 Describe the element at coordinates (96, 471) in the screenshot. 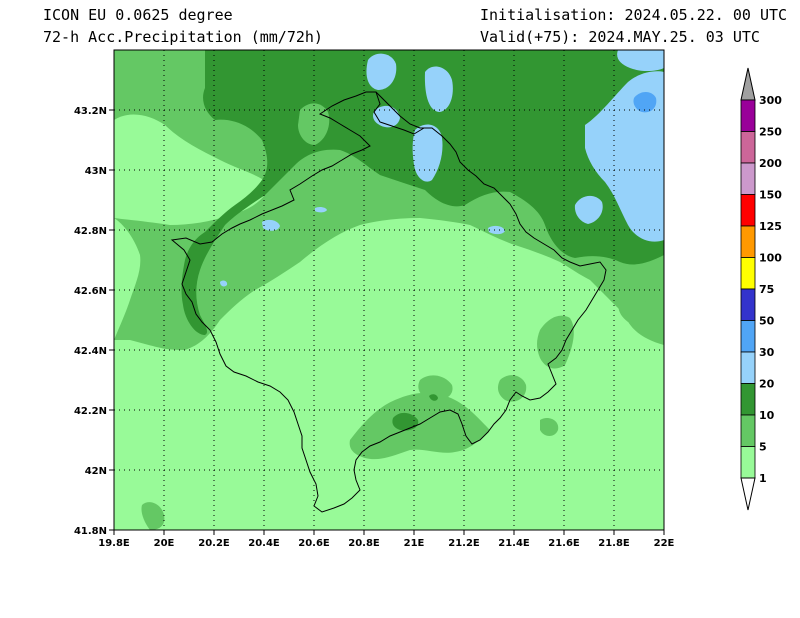

I see `lat-label: 42N` at that location.